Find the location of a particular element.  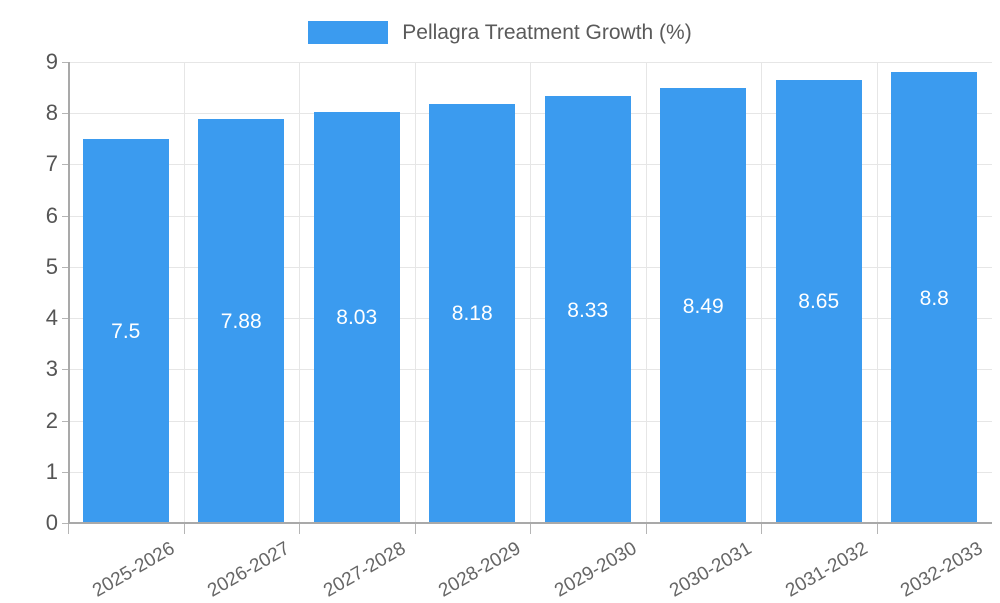

bar-value-label: 8.65 is located at coordinates (819, 302).